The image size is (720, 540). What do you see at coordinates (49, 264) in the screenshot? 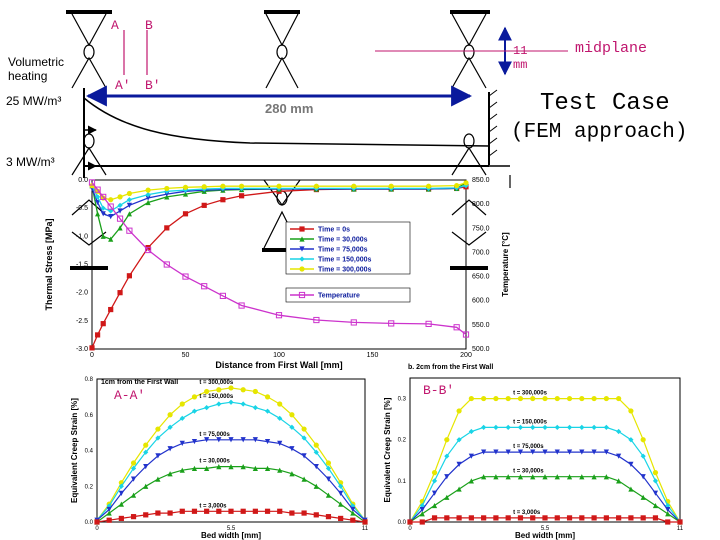
I see `y-axis-label: Thermal Stress [MPa]` at bounding box center [49, 264].